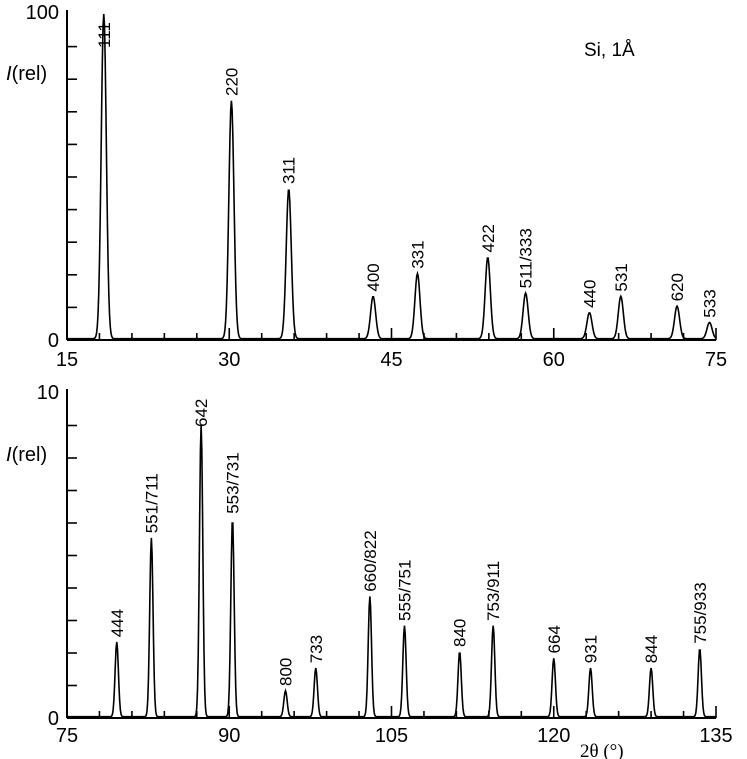 This screenshot has width=747, height=759. What do you see at coordinates (53, 341) in the screenshot?
I see `panel-top-ytick-label: 0` at bounding box center [53, 341].